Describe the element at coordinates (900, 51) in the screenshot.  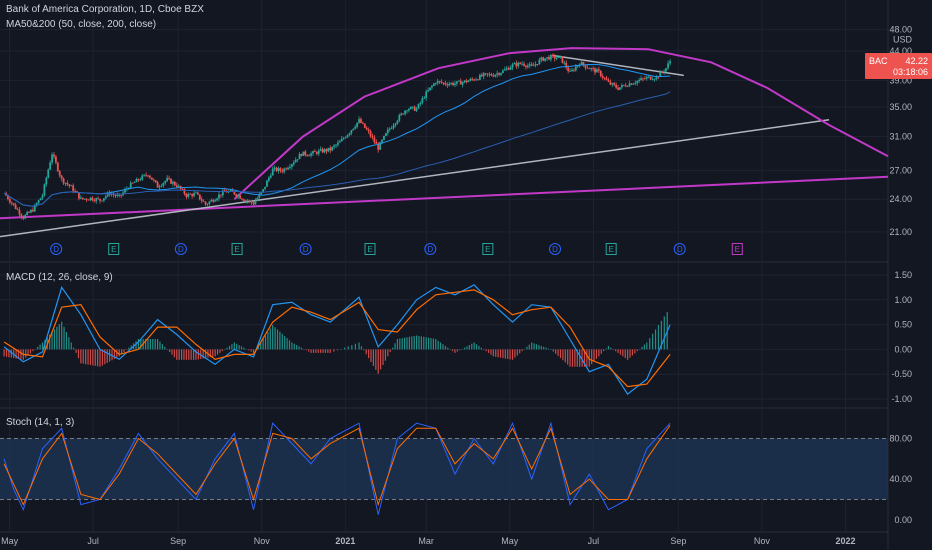
I see `price-axis-tick: 44.00` at that location.